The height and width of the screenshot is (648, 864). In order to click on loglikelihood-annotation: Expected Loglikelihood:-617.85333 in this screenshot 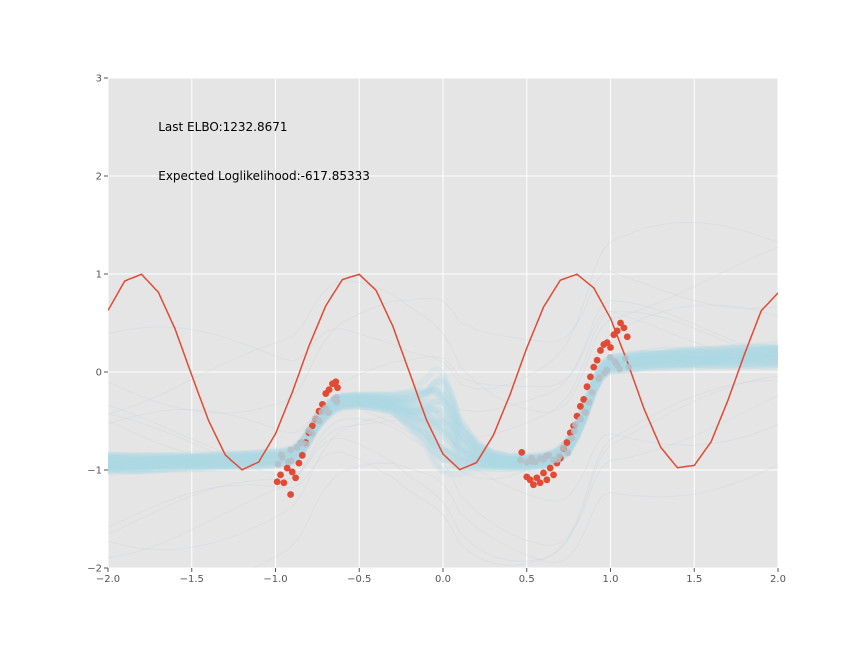, I will do `click(264, 176)`.